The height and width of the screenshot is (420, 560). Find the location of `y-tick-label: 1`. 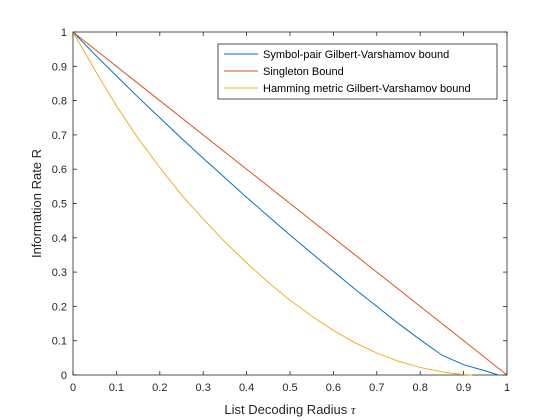

y-tick-label: 1 is located at coordinates (64, 33).